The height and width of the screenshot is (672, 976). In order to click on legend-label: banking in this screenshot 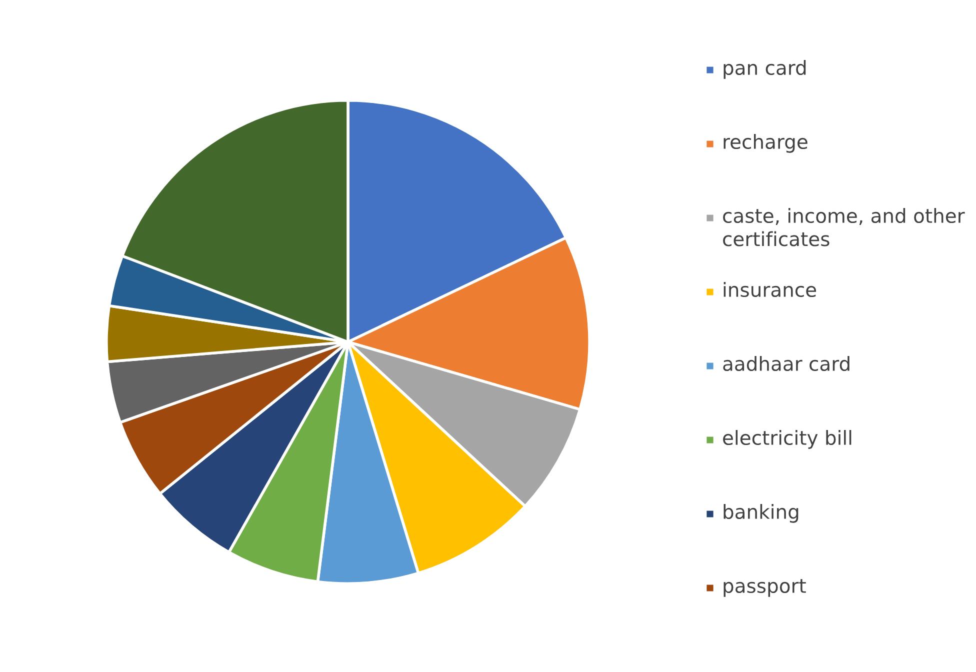, I will do `click(761, 513)`.